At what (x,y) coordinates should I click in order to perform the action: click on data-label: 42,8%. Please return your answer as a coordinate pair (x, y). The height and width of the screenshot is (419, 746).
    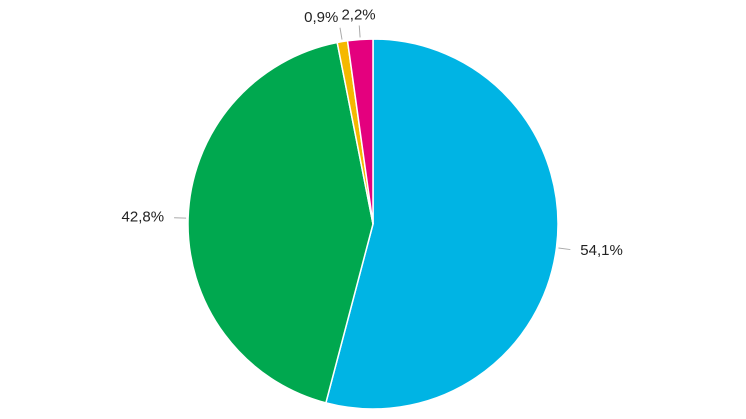
    Looking at the image, I should click on (143, 216).